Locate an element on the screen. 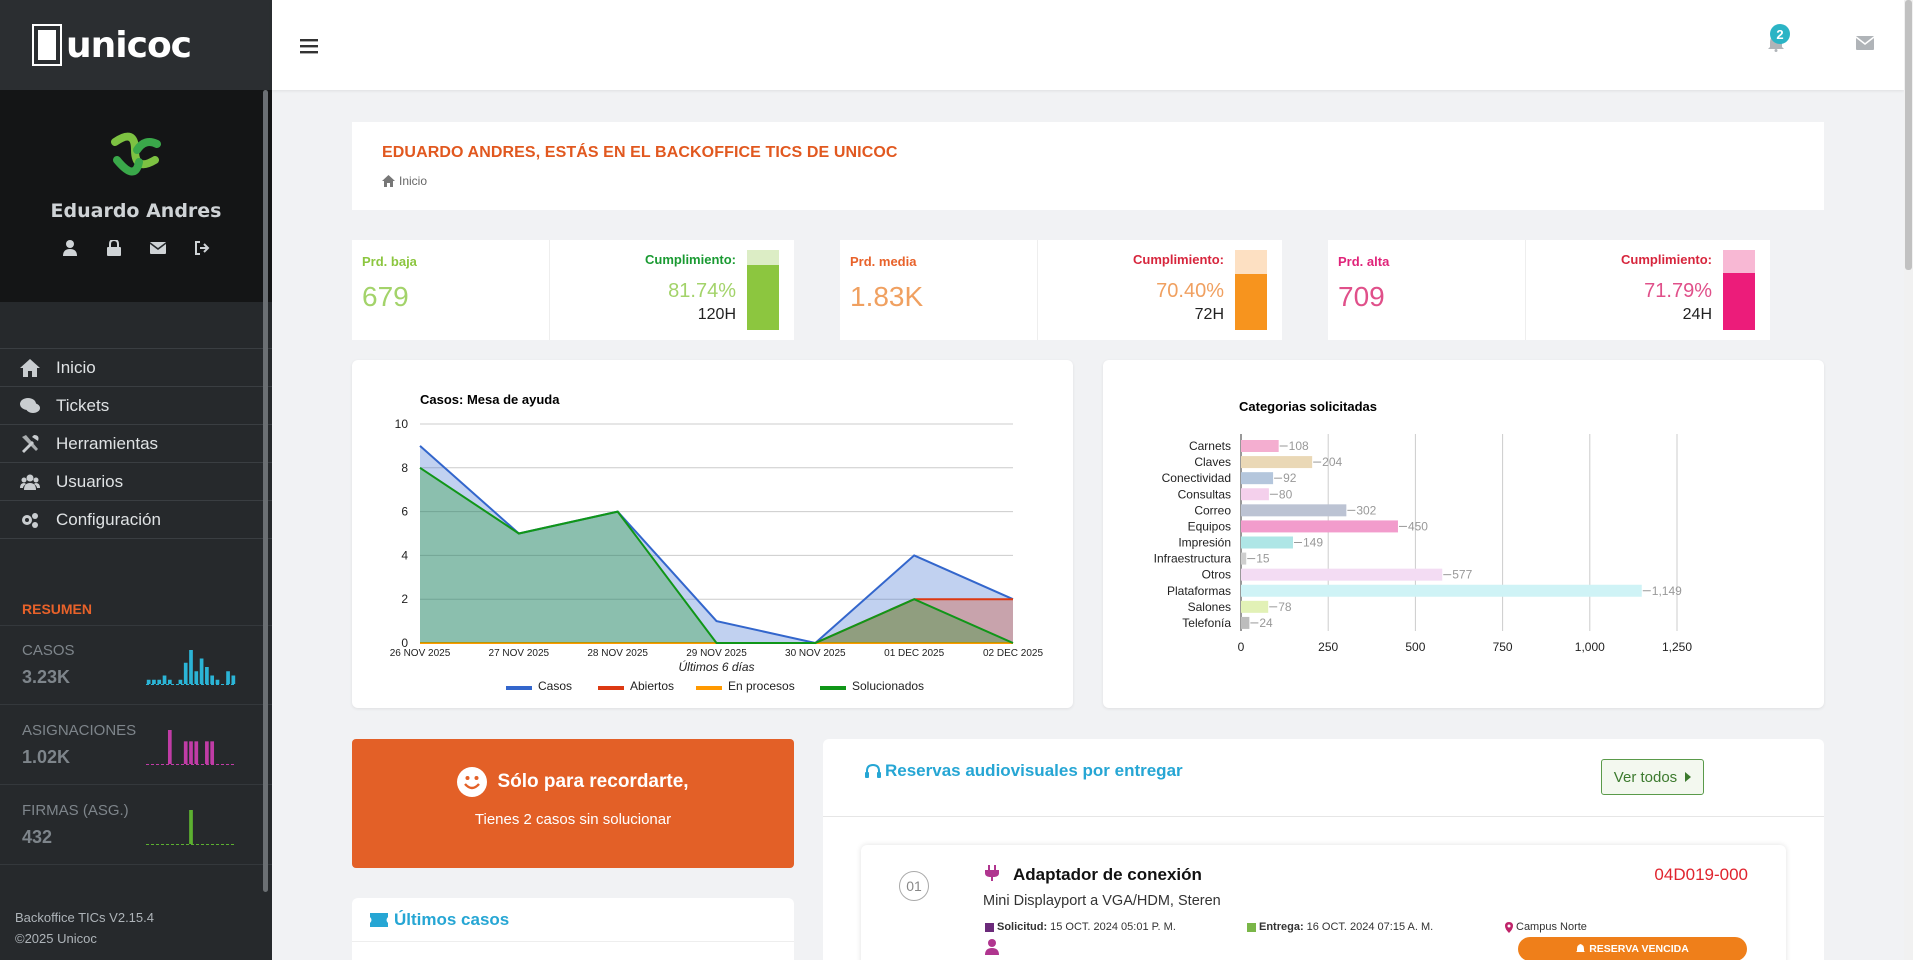 The width and height of the screenshot is (1913, 960). x-tick-label: 01 DEC 2025 is located at coordinates (914, 653).